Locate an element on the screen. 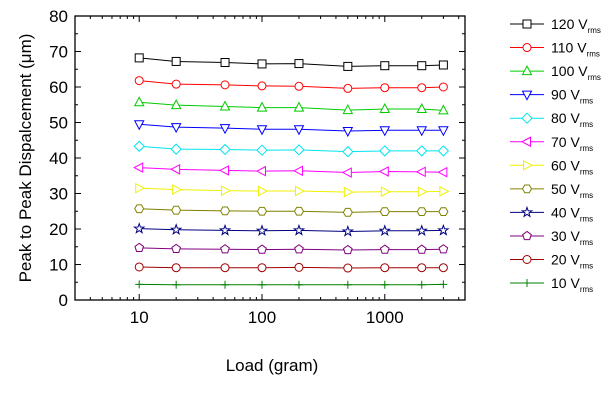  y-tick-label: 20 is located at coordinates (58, 229).